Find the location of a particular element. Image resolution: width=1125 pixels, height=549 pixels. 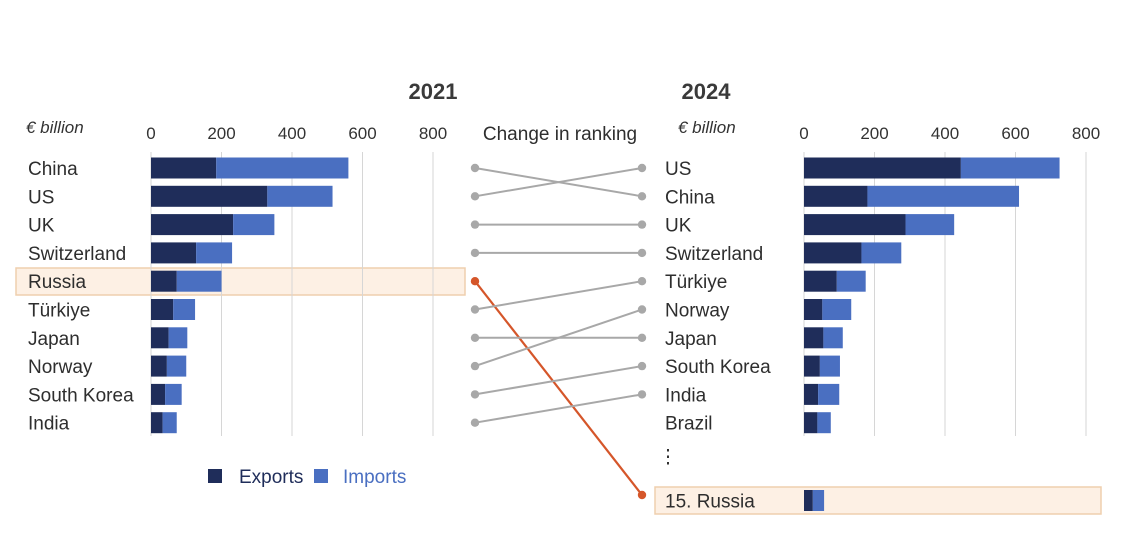

x-tick-2024-800: 800 is located at coordinates (1086, 133).